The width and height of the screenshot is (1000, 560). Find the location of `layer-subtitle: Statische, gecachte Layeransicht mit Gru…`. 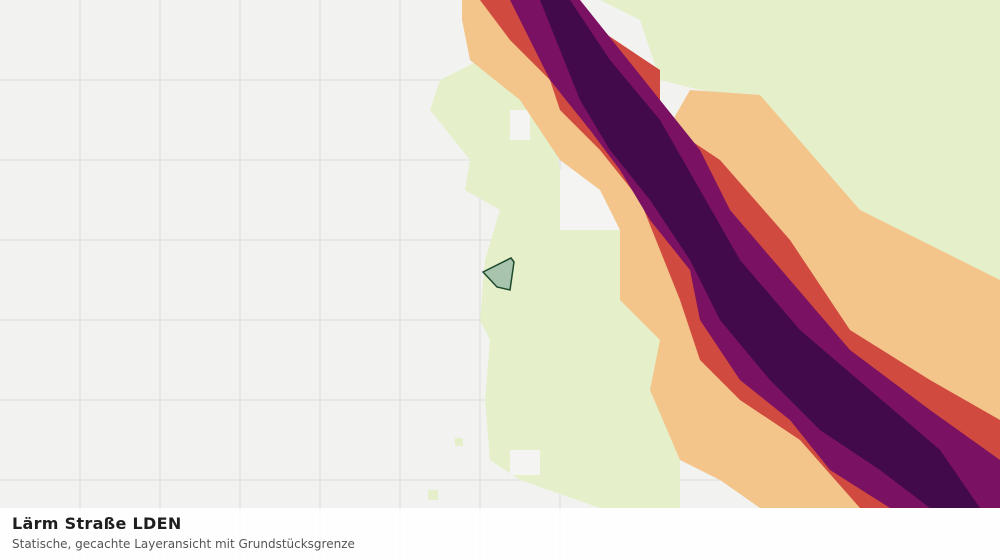

layer-subtitle: Statische, gecachte Layeransicht mit Gru… is located at coordinates (183, 544).